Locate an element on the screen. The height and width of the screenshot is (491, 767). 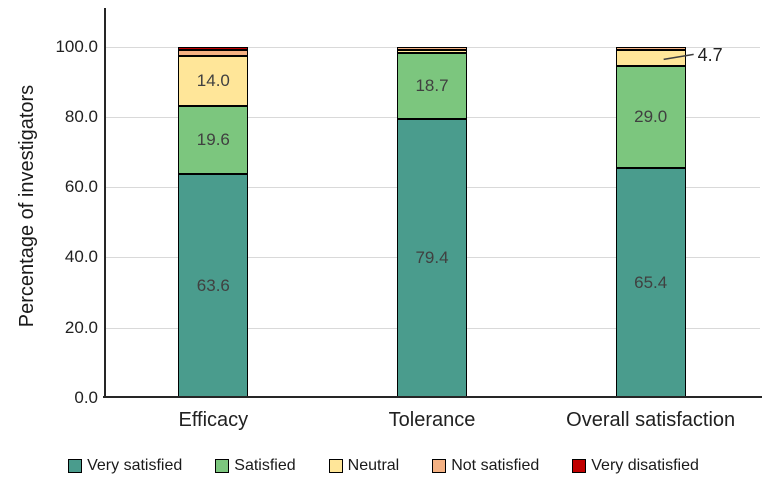
bar-value-label: 19.6 is located at coordinates (213, 139).